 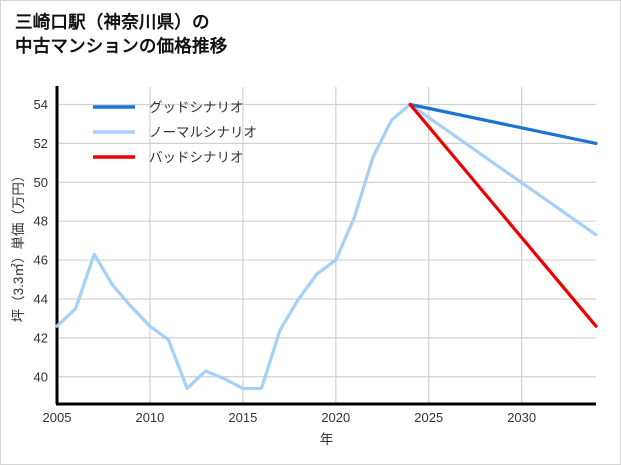 What do you see at coordinates (41, 298) in the screenshot?
I see `y-tick-label: 44` at bounding box center [41, 298].